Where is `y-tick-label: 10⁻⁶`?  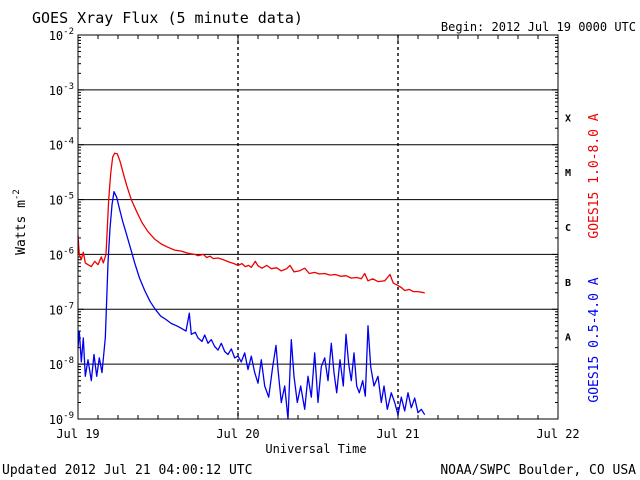 y-tick-label: 10⁻⁶ is located at coordinates (61, 254).